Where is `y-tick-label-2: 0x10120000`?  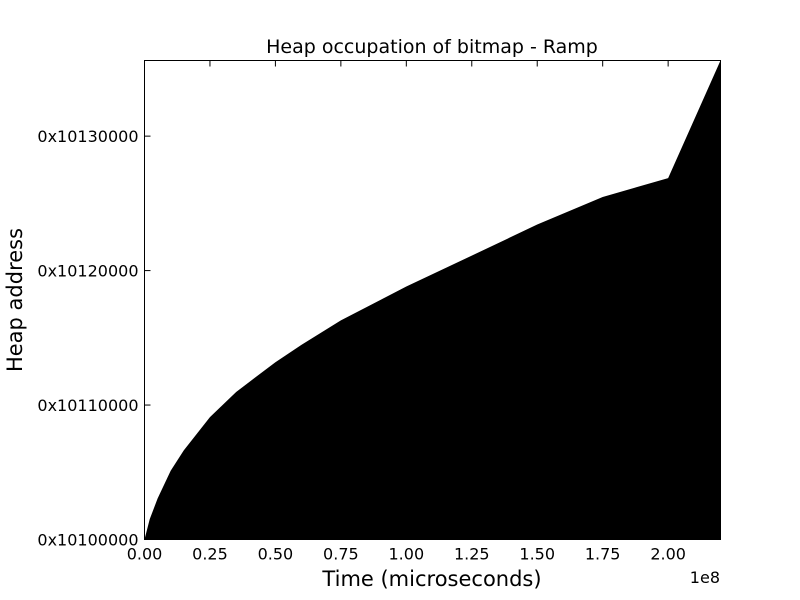
y-tick-label-2: 0x10120000 is located at coordinates (87, 271).